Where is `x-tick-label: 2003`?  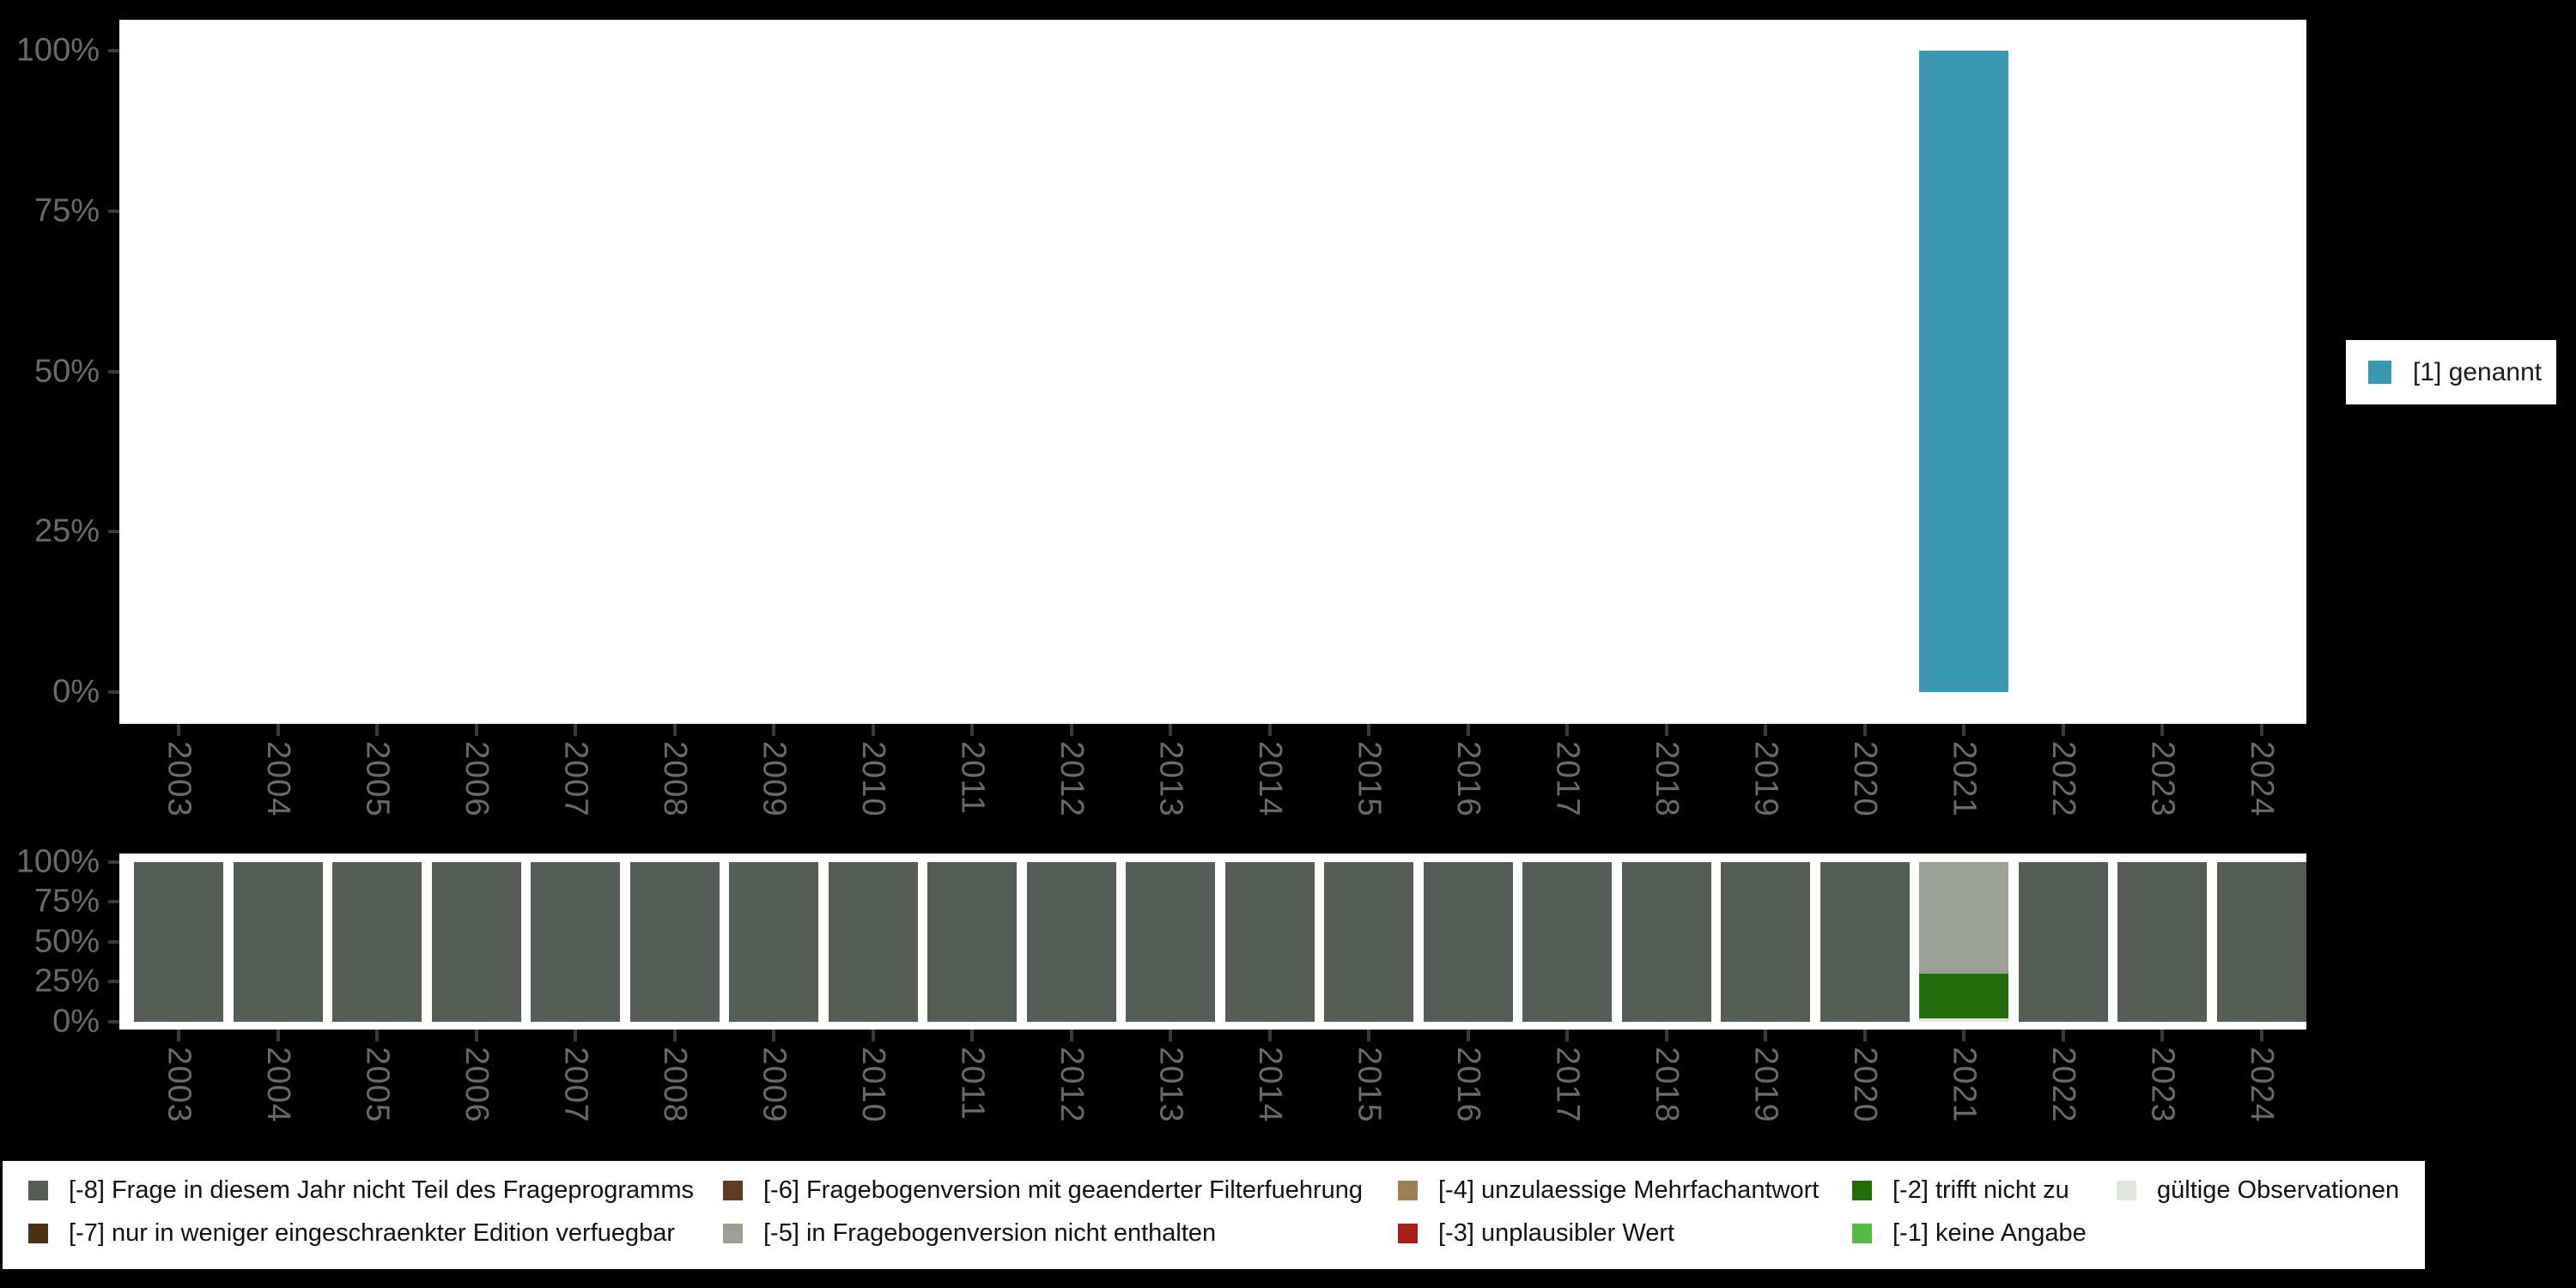 x-tick-label: 2003 is located at coordinates (179, 779).